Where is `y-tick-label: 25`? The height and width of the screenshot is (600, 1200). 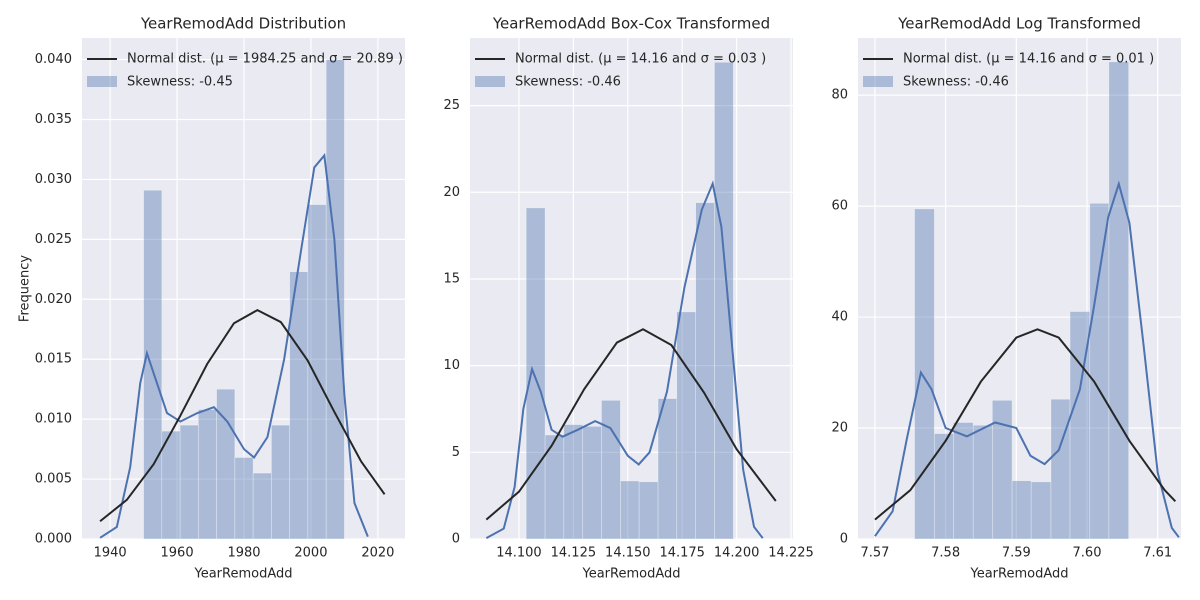 y-tick-label: 25 is located at coordinates (451, 105).